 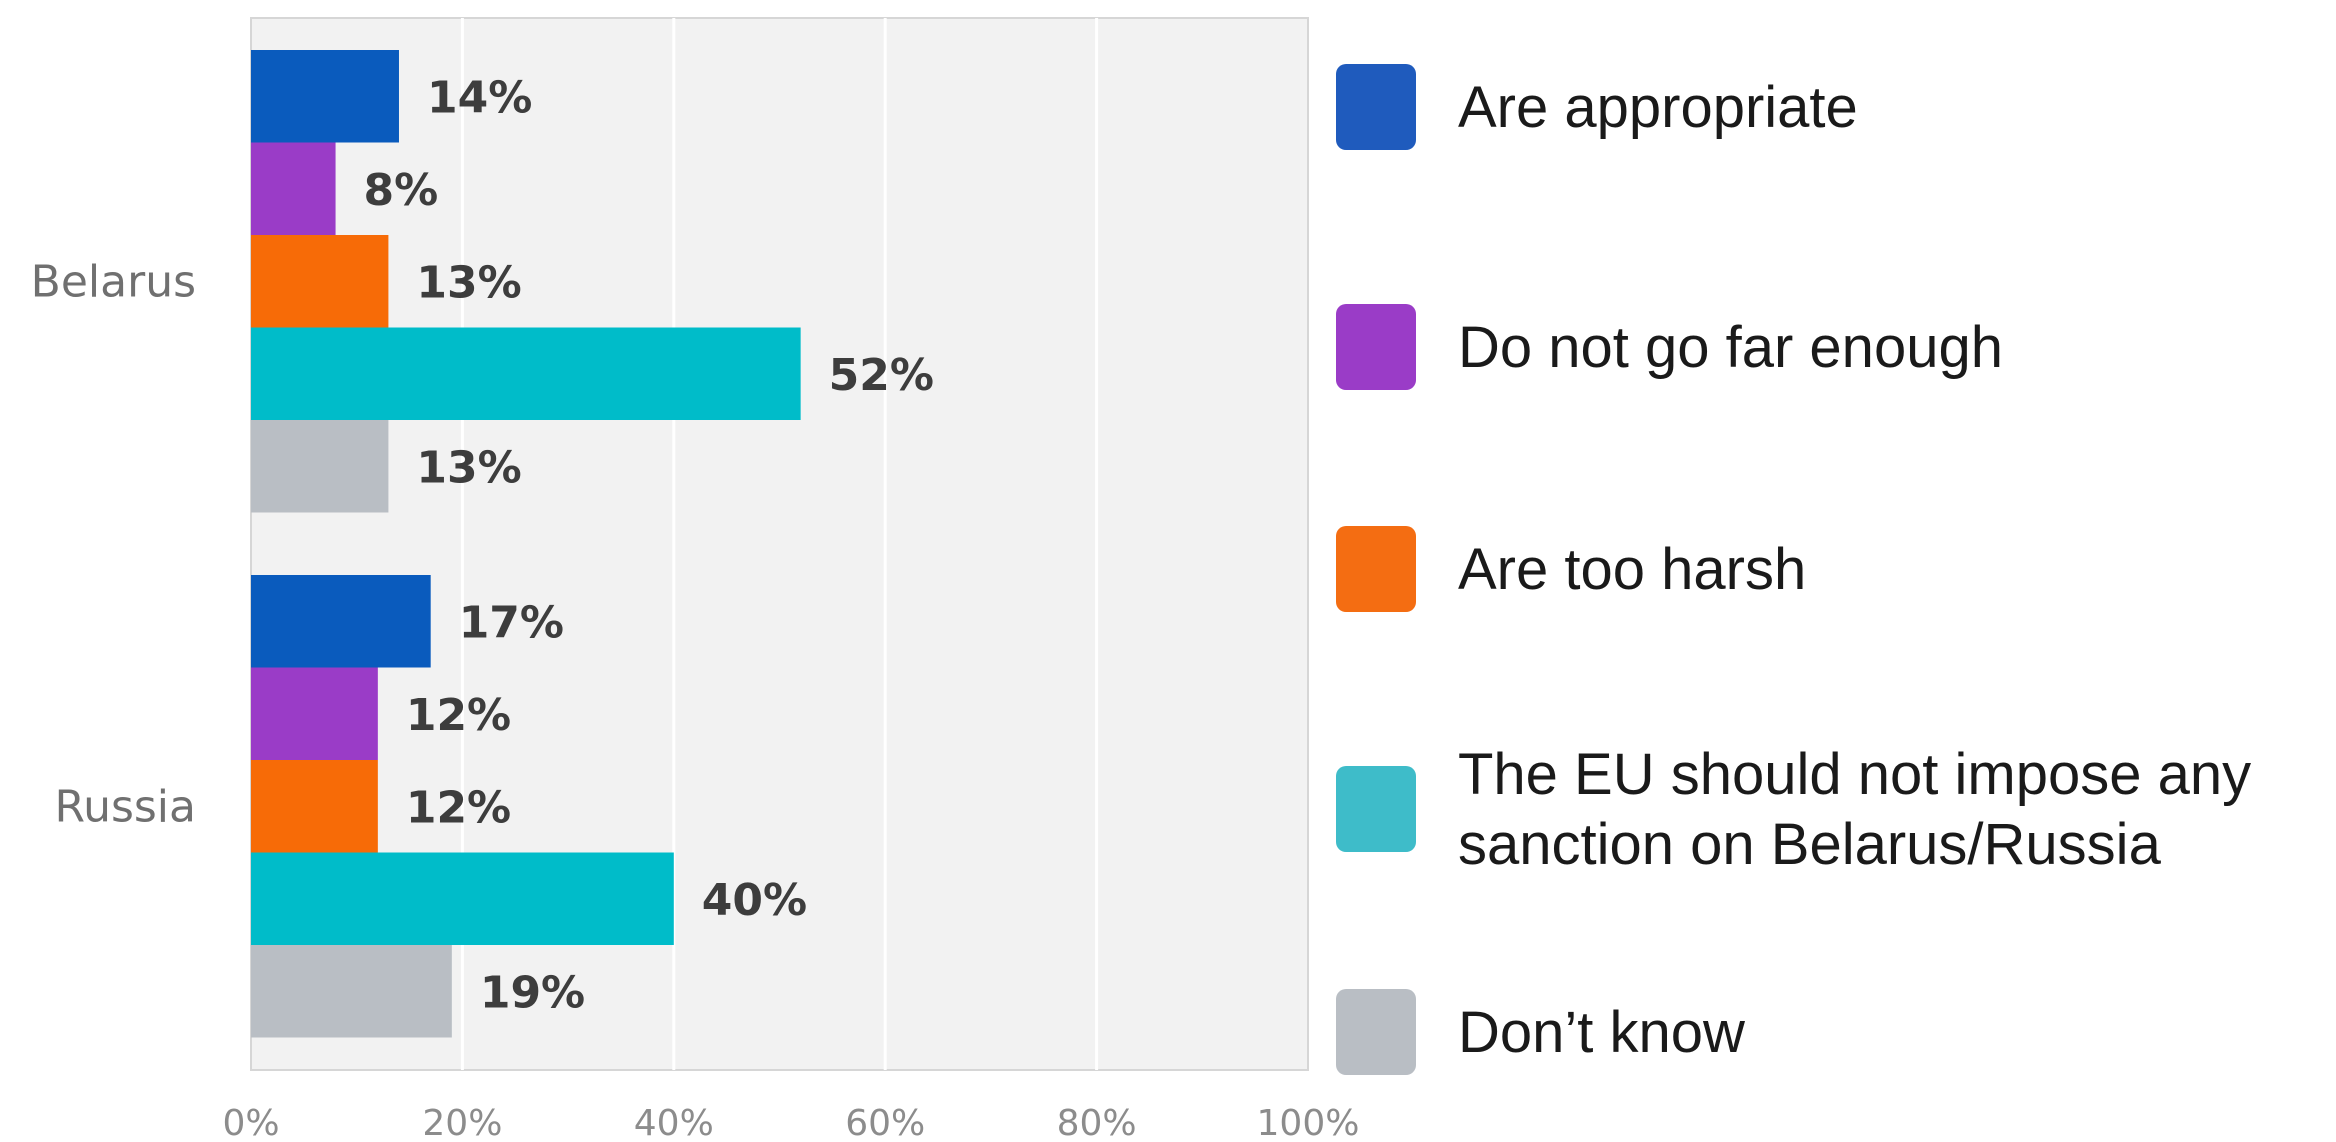 What do you see at coordinates (1602, 1032) in the screenshot?
I see `legend-label: Don’t know` at bounding box center [1602, 1032].